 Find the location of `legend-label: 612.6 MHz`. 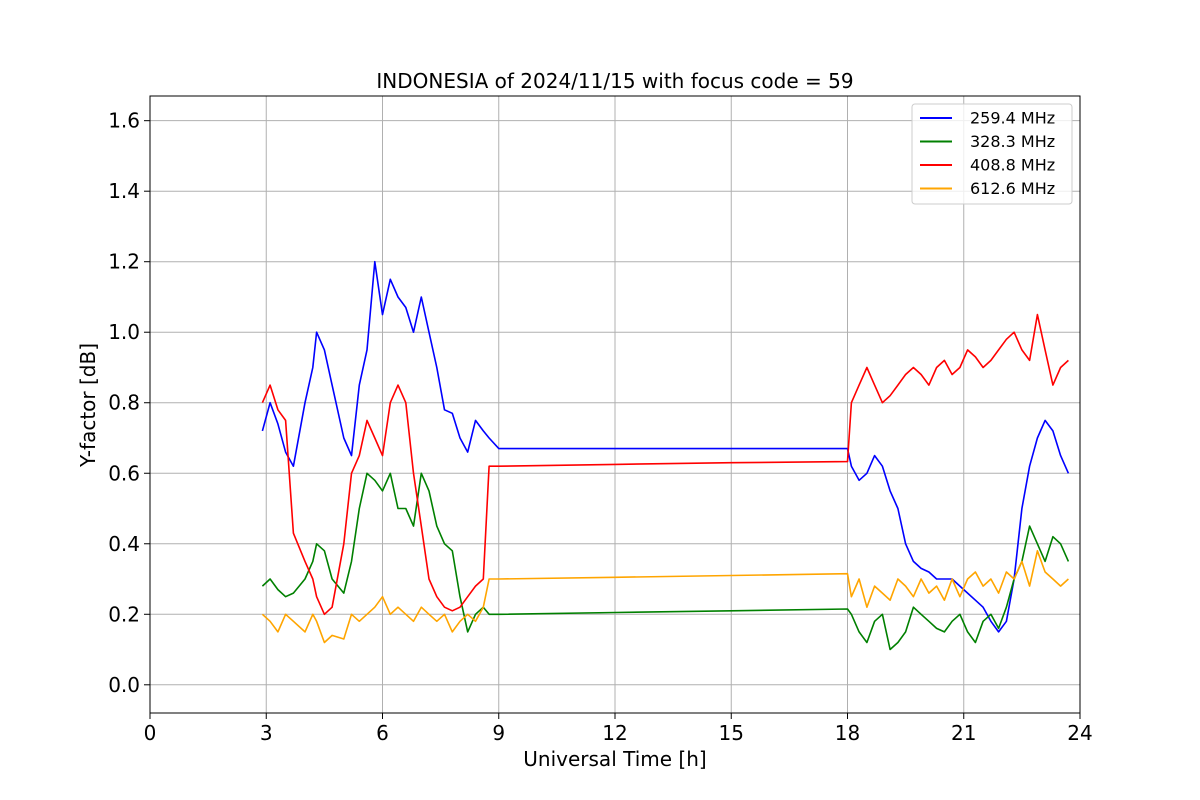

legend-label: 612.6 MHz is located at coordinates (1012, 188).